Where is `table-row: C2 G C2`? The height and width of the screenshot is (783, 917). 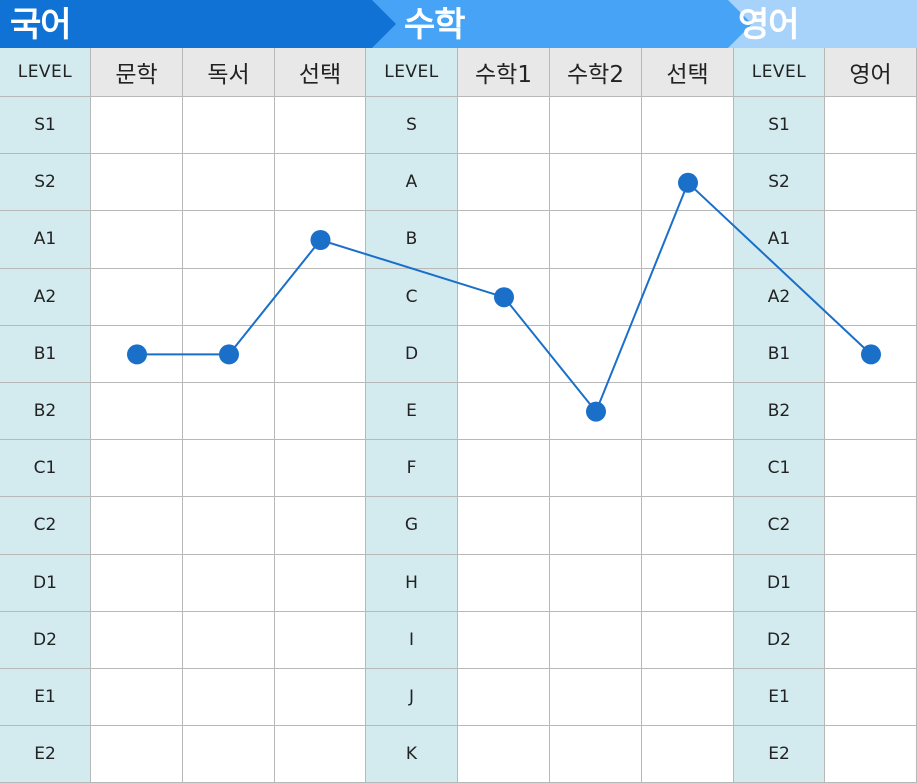
table-row: C2 G C2 is located at coordinates (458, 526).